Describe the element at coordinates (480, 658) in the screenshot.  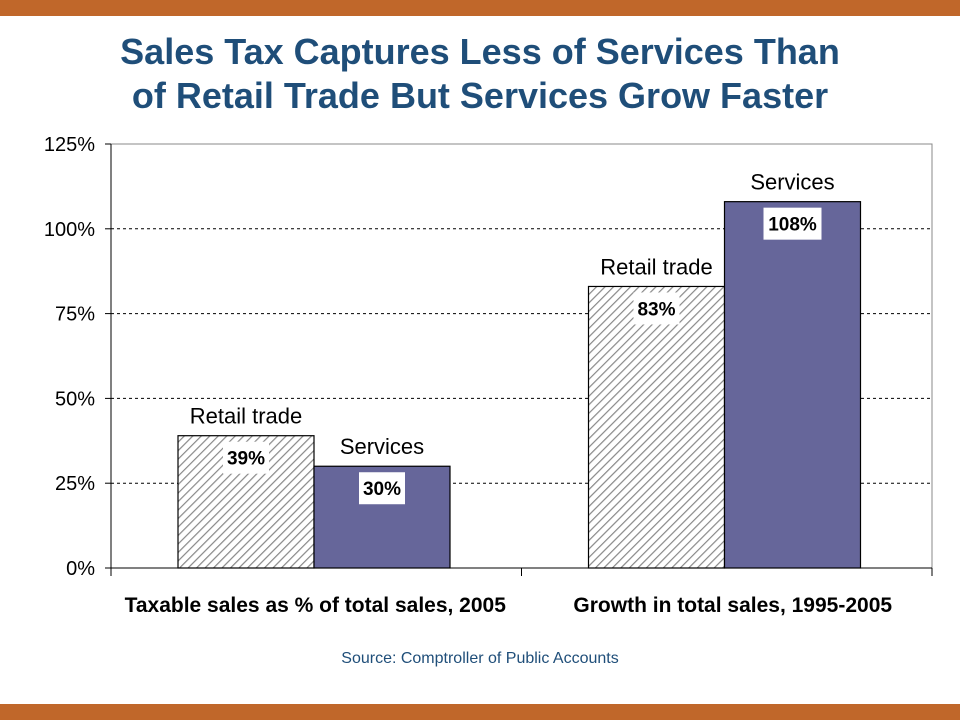
I see `source-note: Source: Comptroller of Public Accounts` at that location.